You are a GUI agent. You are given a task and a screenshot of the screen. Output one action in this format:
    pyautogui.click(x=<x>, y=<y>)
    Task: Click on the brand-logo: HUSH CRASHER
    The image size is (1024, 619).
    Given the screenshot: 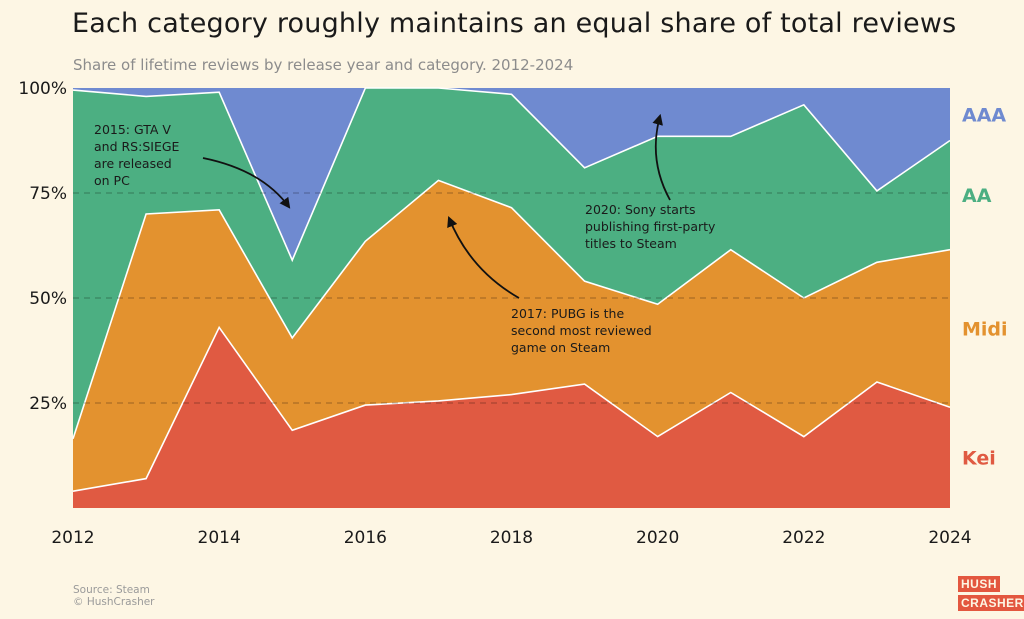 What is the action you would take?
    pyautogui.click(x=991, y=592)
    